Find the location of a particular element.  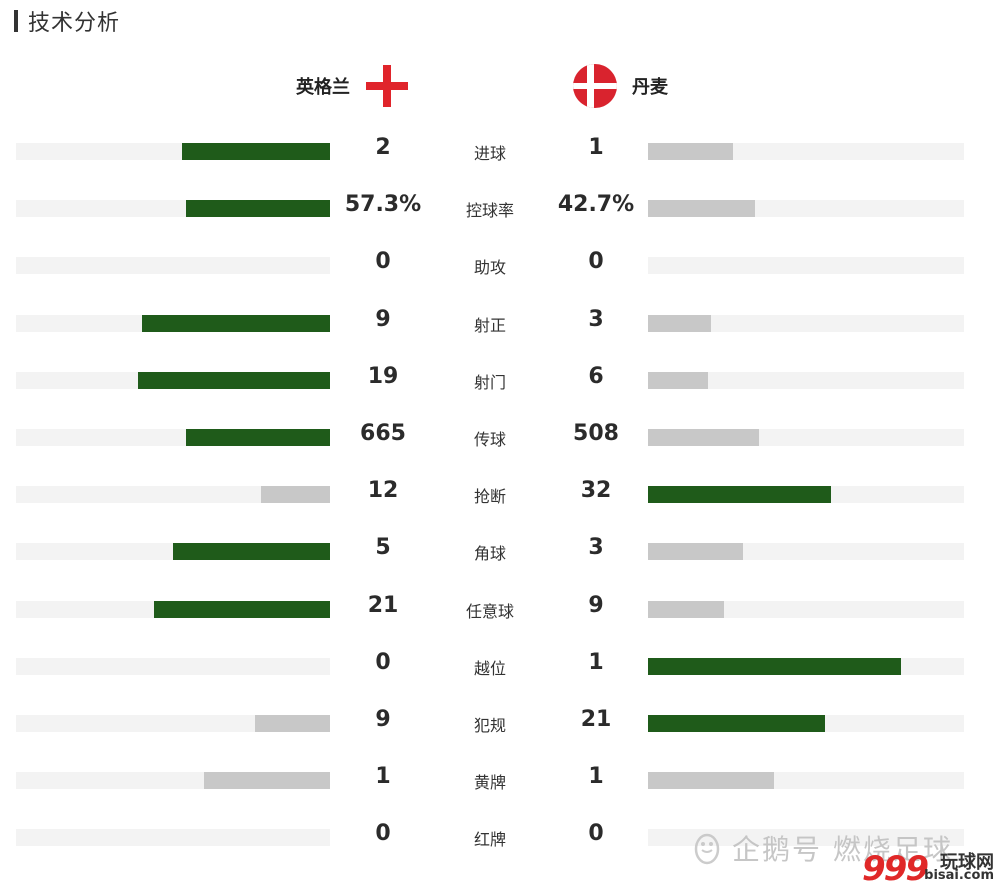

away-stat-value: 9 is located at coordinates (596, 605).